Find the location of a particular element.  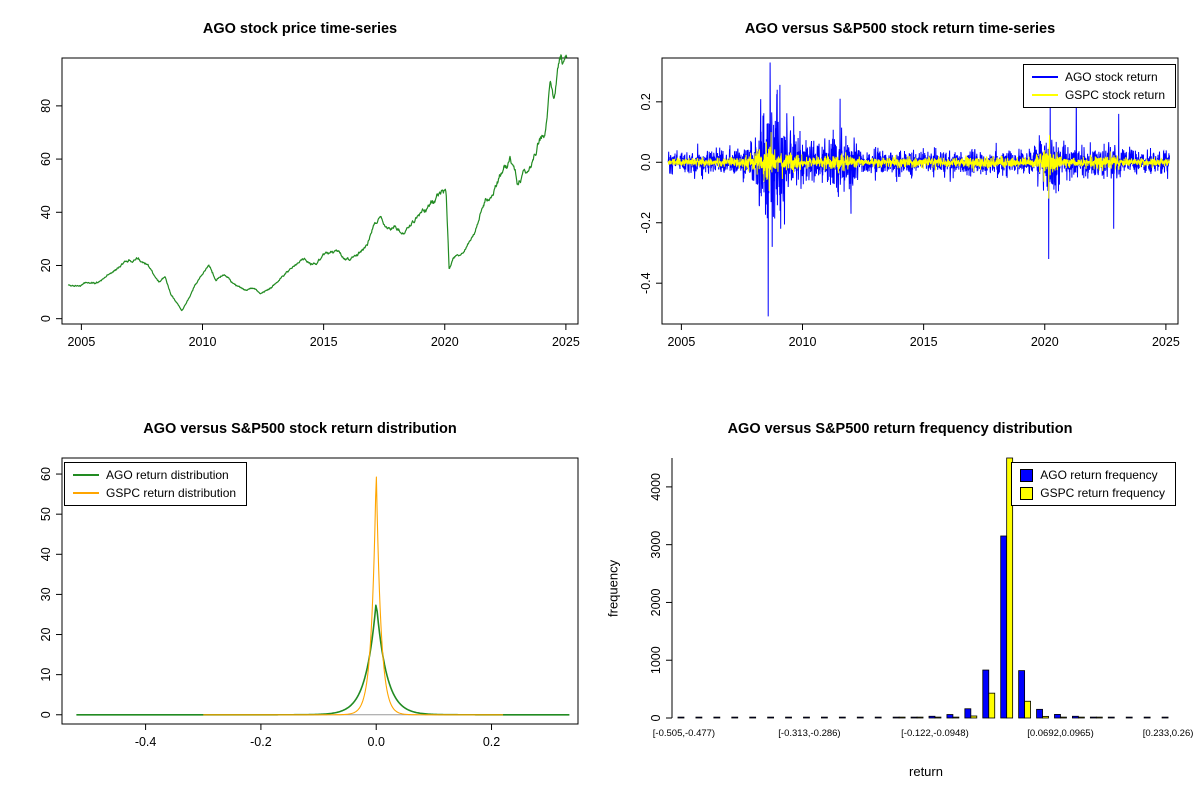

svg-text: 50 is located at coordinates (46, 514).